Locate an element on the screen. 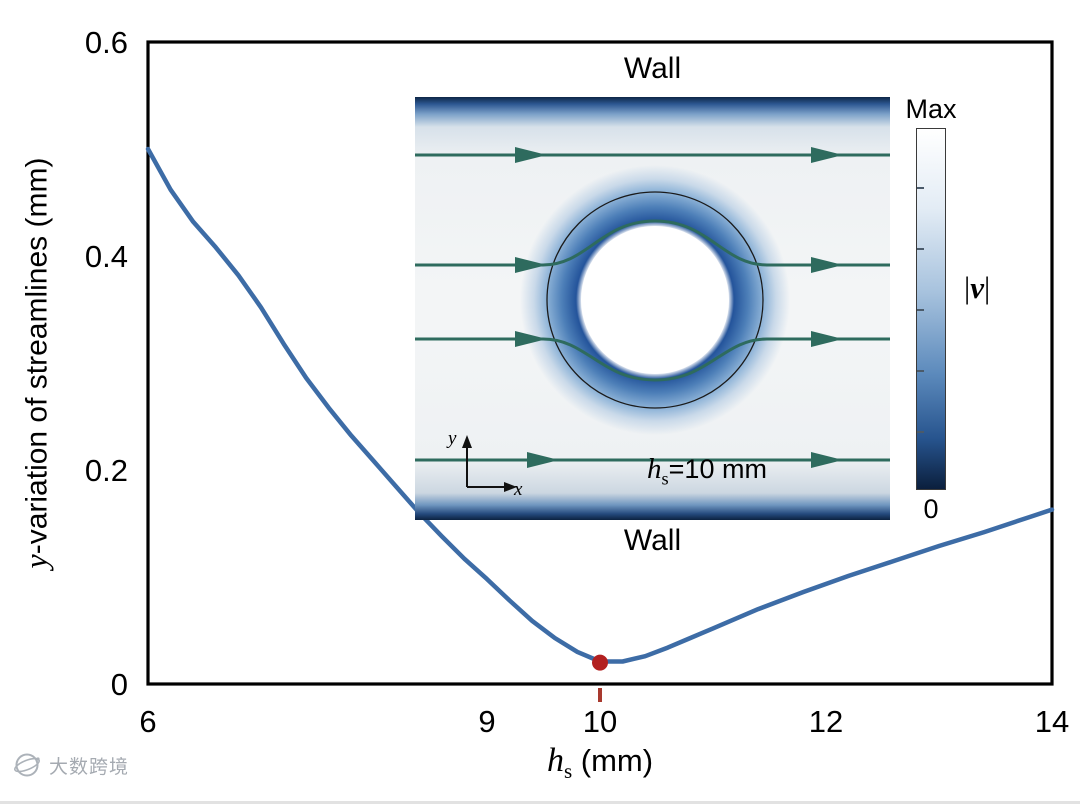 The image size is (1080, 804). y-tick-label: 0.6 is located at coordinates (106, 42).